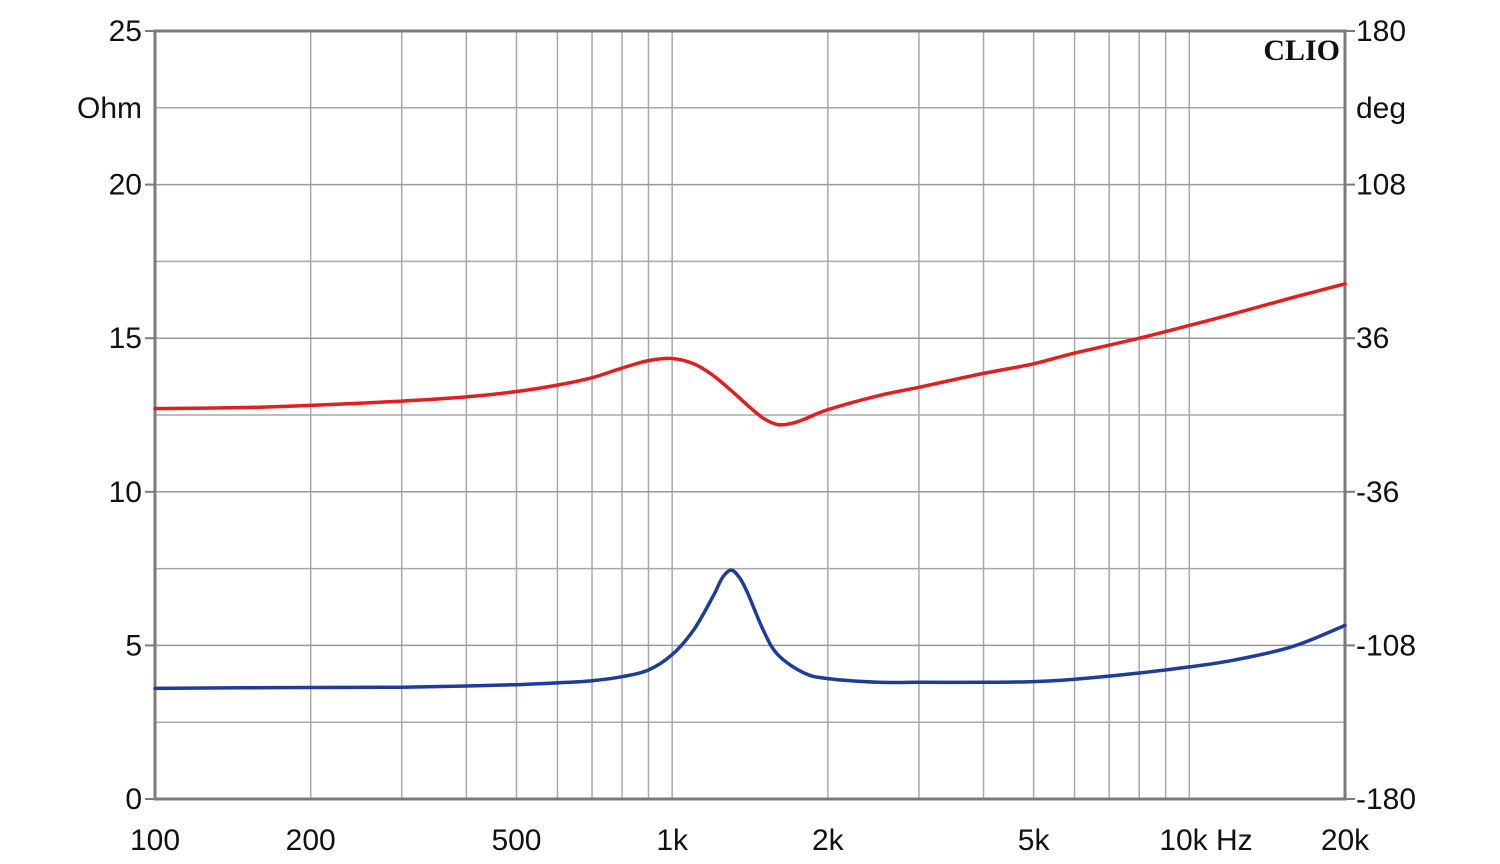 The height and width of the screenshot is (864, 1500). What do you see at coordinates (1386, 799) in the screenshot?
I see `right-tick-label: -180` at bounding box center [1386, 799].